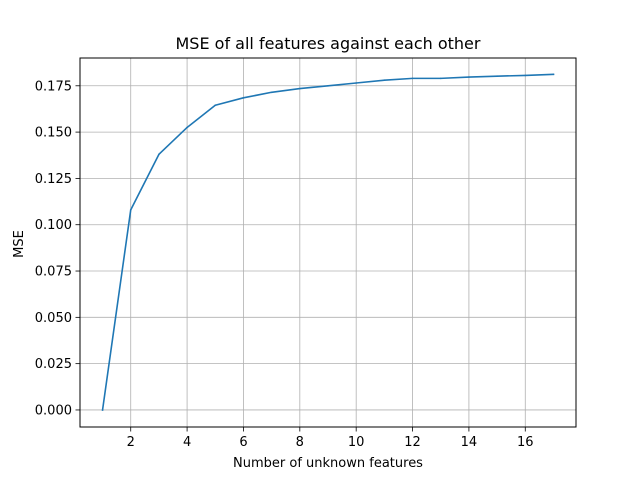 Image resolution: width=640 pixels, height=484 pixels. Describe the element at coordinates (53, 318) in the screenshot. I see `y-tick-label: 0.050` at that location.